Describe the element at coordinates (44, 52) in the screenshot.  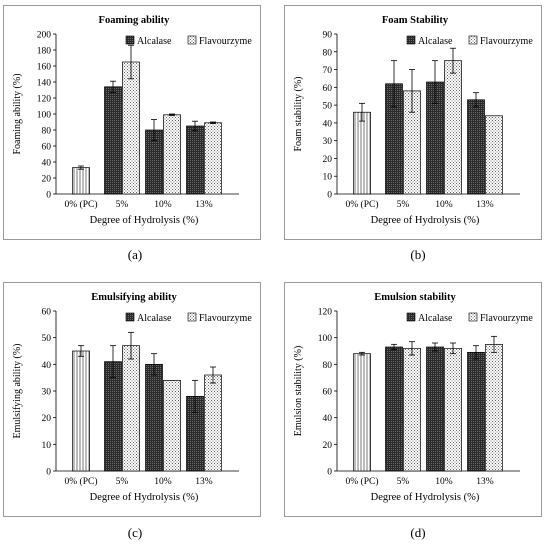
I see `y-tick-label: 180` at that location.